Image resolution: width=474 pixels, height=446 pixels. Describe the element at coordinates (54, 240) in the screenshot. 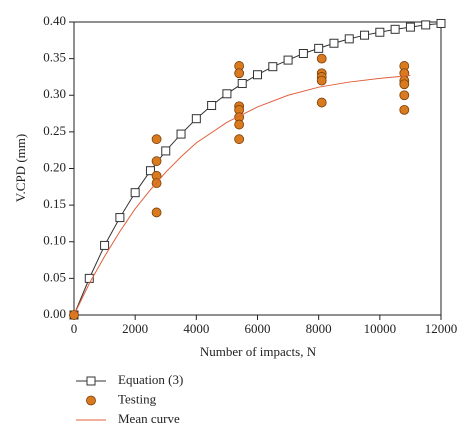

I see `y-tick-label: 0.10` at that location.